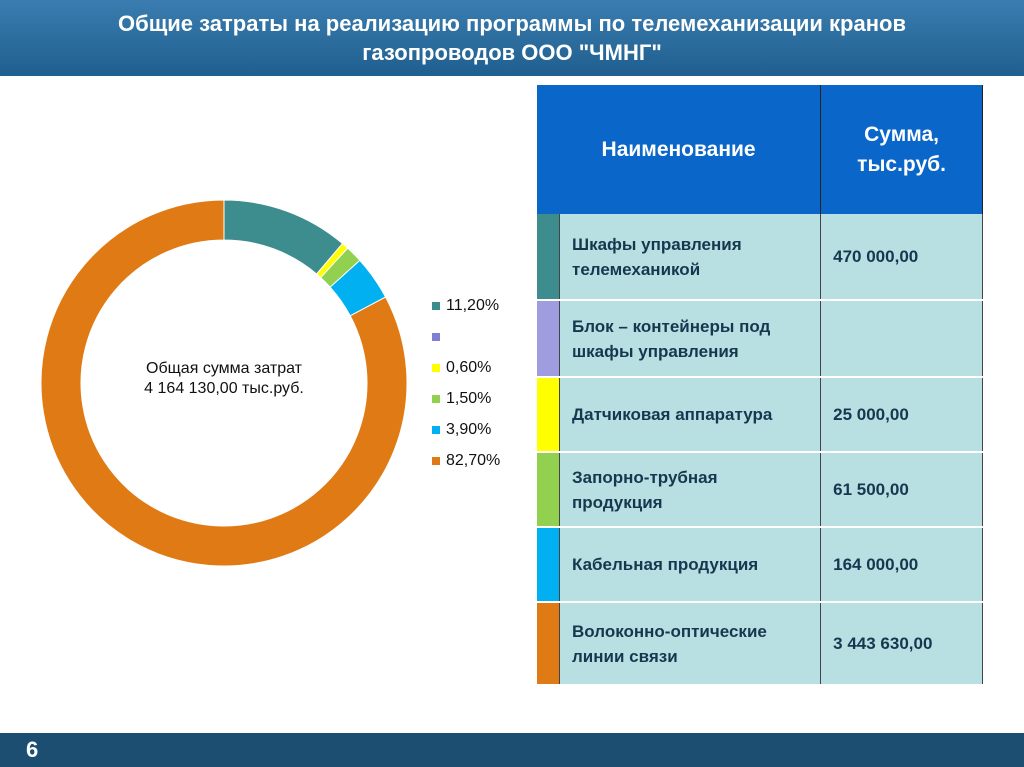 The width and height of the screenshot is (1024, 767). I want to click on donut-slice, so click(283, 237).